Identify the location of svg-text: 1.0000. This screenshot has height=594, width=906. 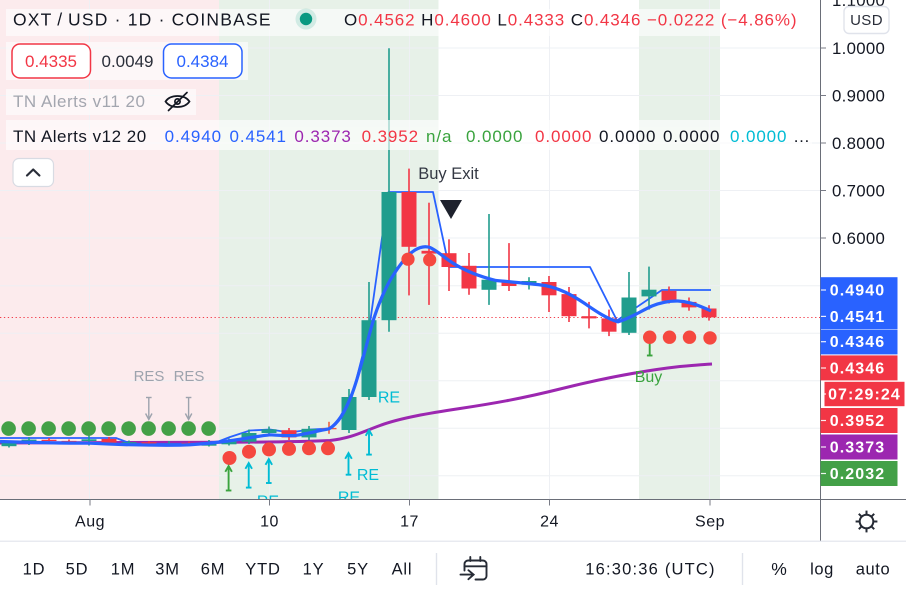
(858, 48).